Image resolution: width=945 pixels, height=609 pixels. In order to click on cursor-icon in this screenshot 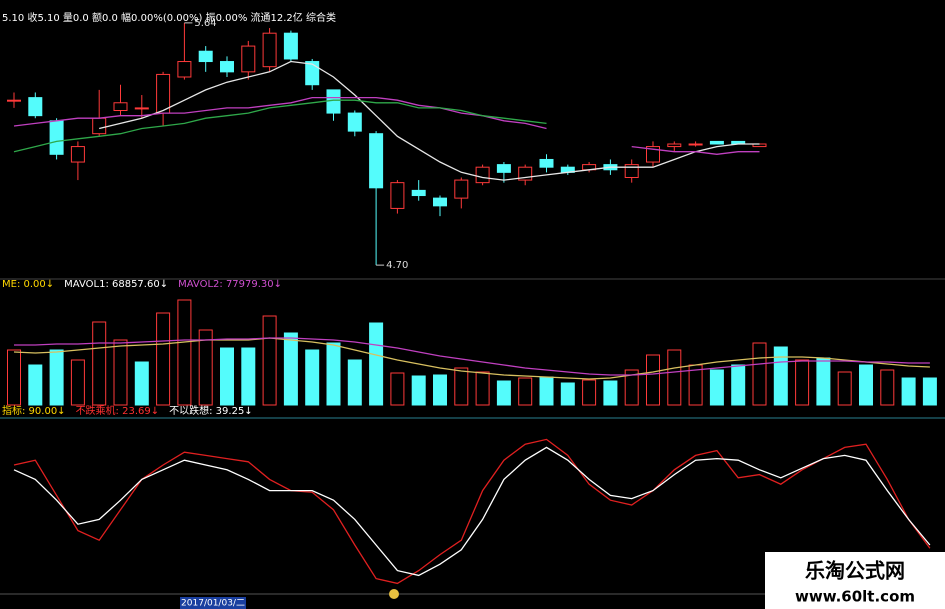, I will do `click(394, 594)`.